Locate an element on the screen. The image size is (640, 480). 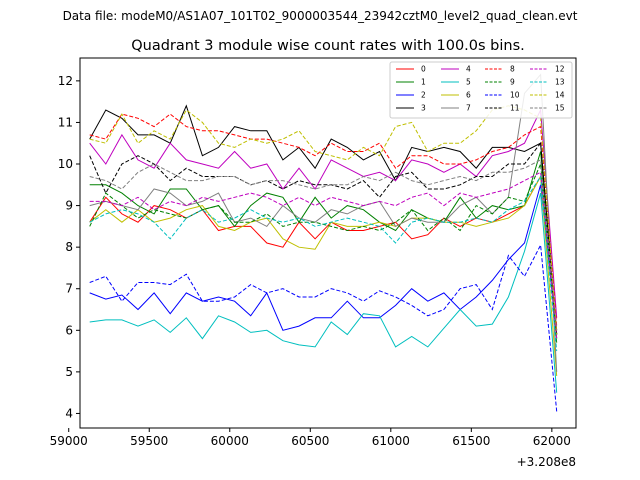
y-tick-label: 12 is located at coordinates (65, 81).